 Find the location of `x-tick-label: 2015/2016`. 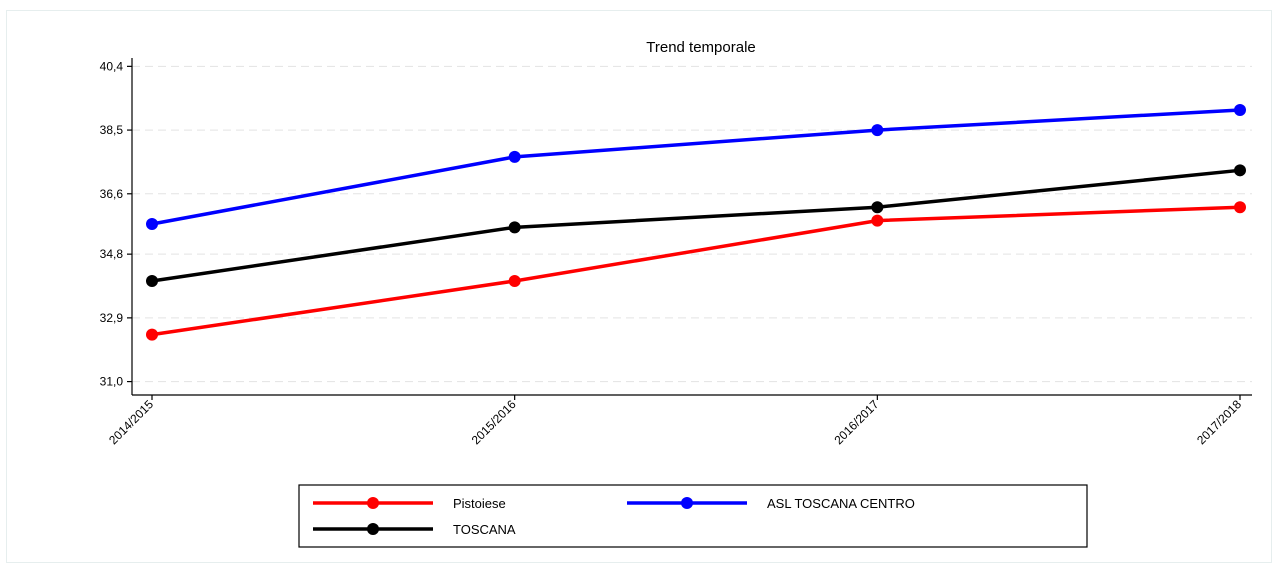

x-tick-label: 2015/2016 is located at coordinates (494, 422).